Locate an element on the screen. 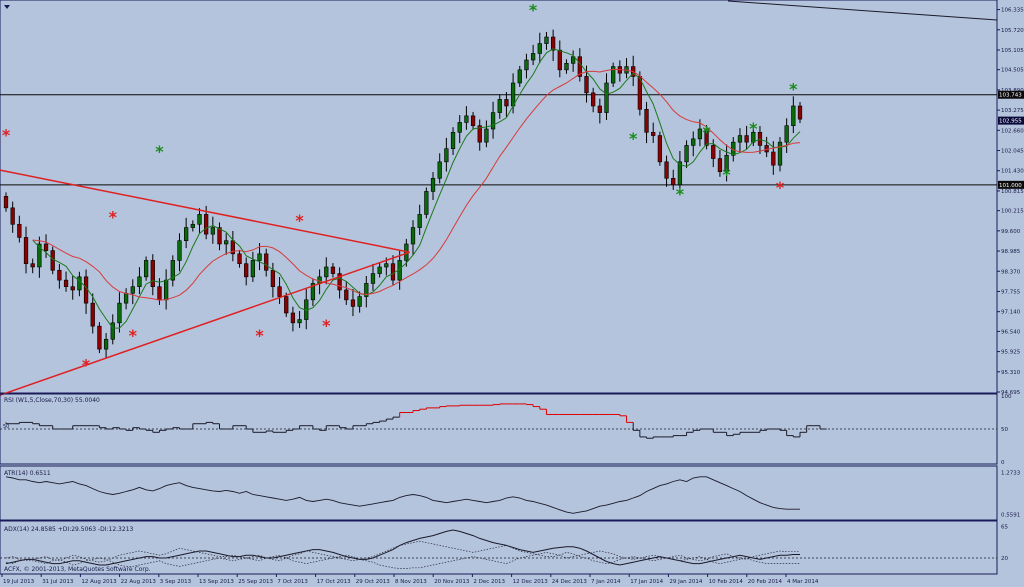 This screenshot has height=587, width=1024. level-label: 101.000 is located at coordinates (1010, 186).